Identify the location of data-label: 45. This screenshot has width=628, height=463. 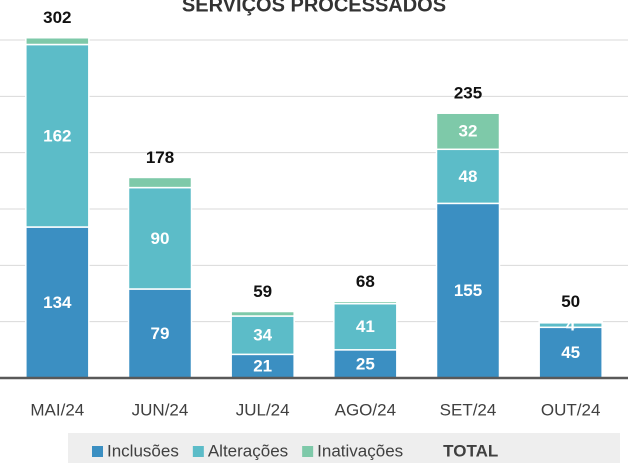
(570, 352).